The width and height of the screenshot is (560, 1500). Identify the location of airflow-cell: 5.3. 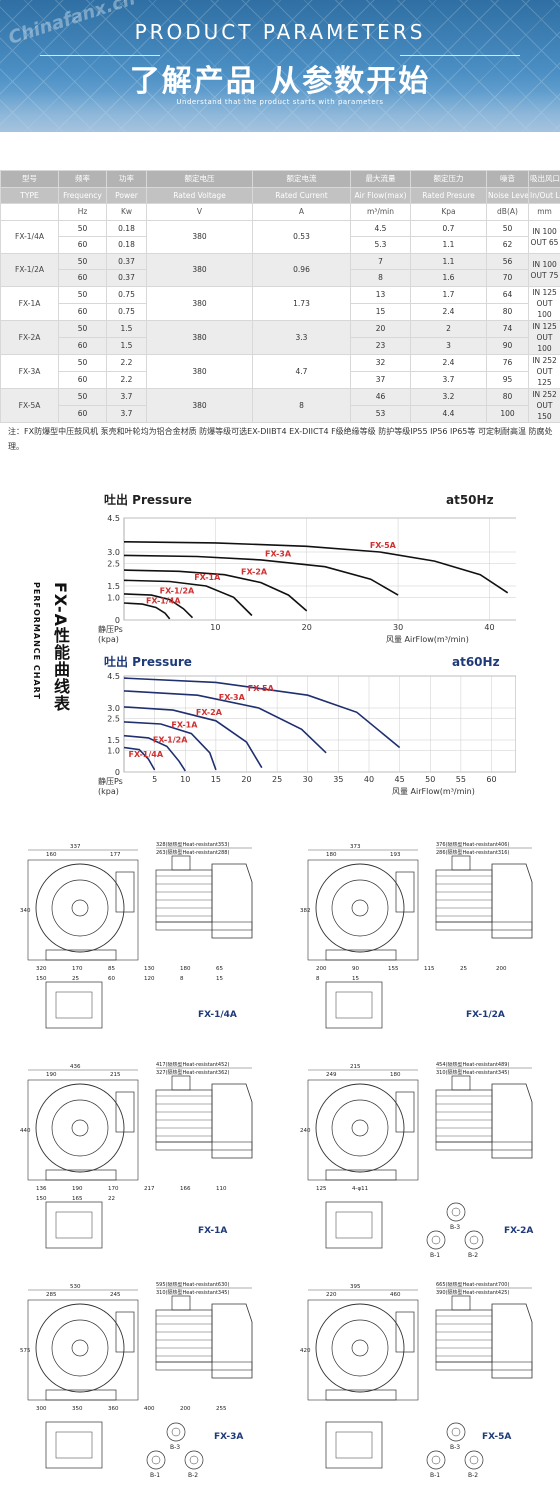
(380, 245).